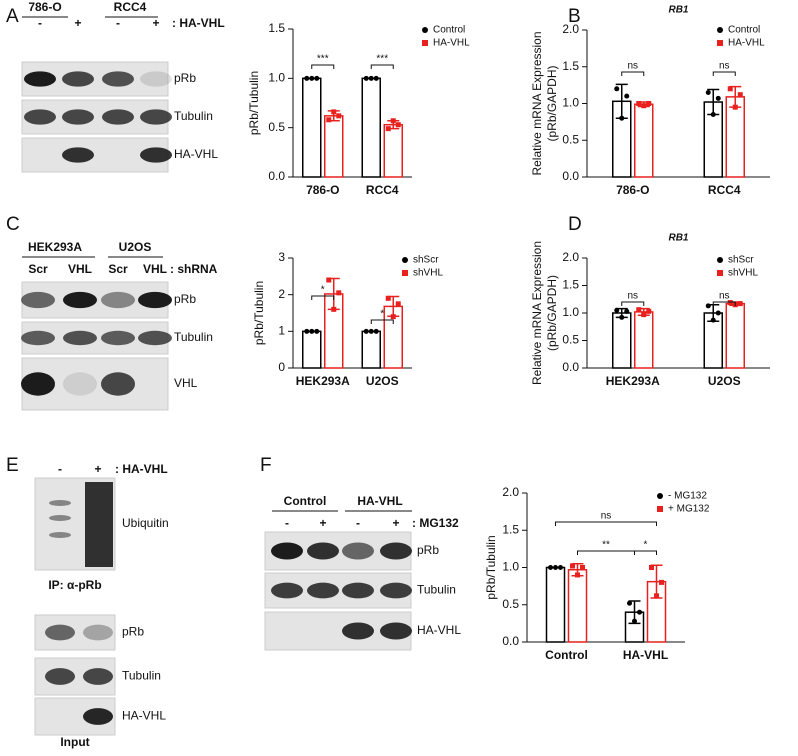 The height and width of the screenshot is (756, 798). What do you see at coordinates (743, 273) in the screenshot?
I see `legend-label: shVHL` at bounding box center [743, 273].